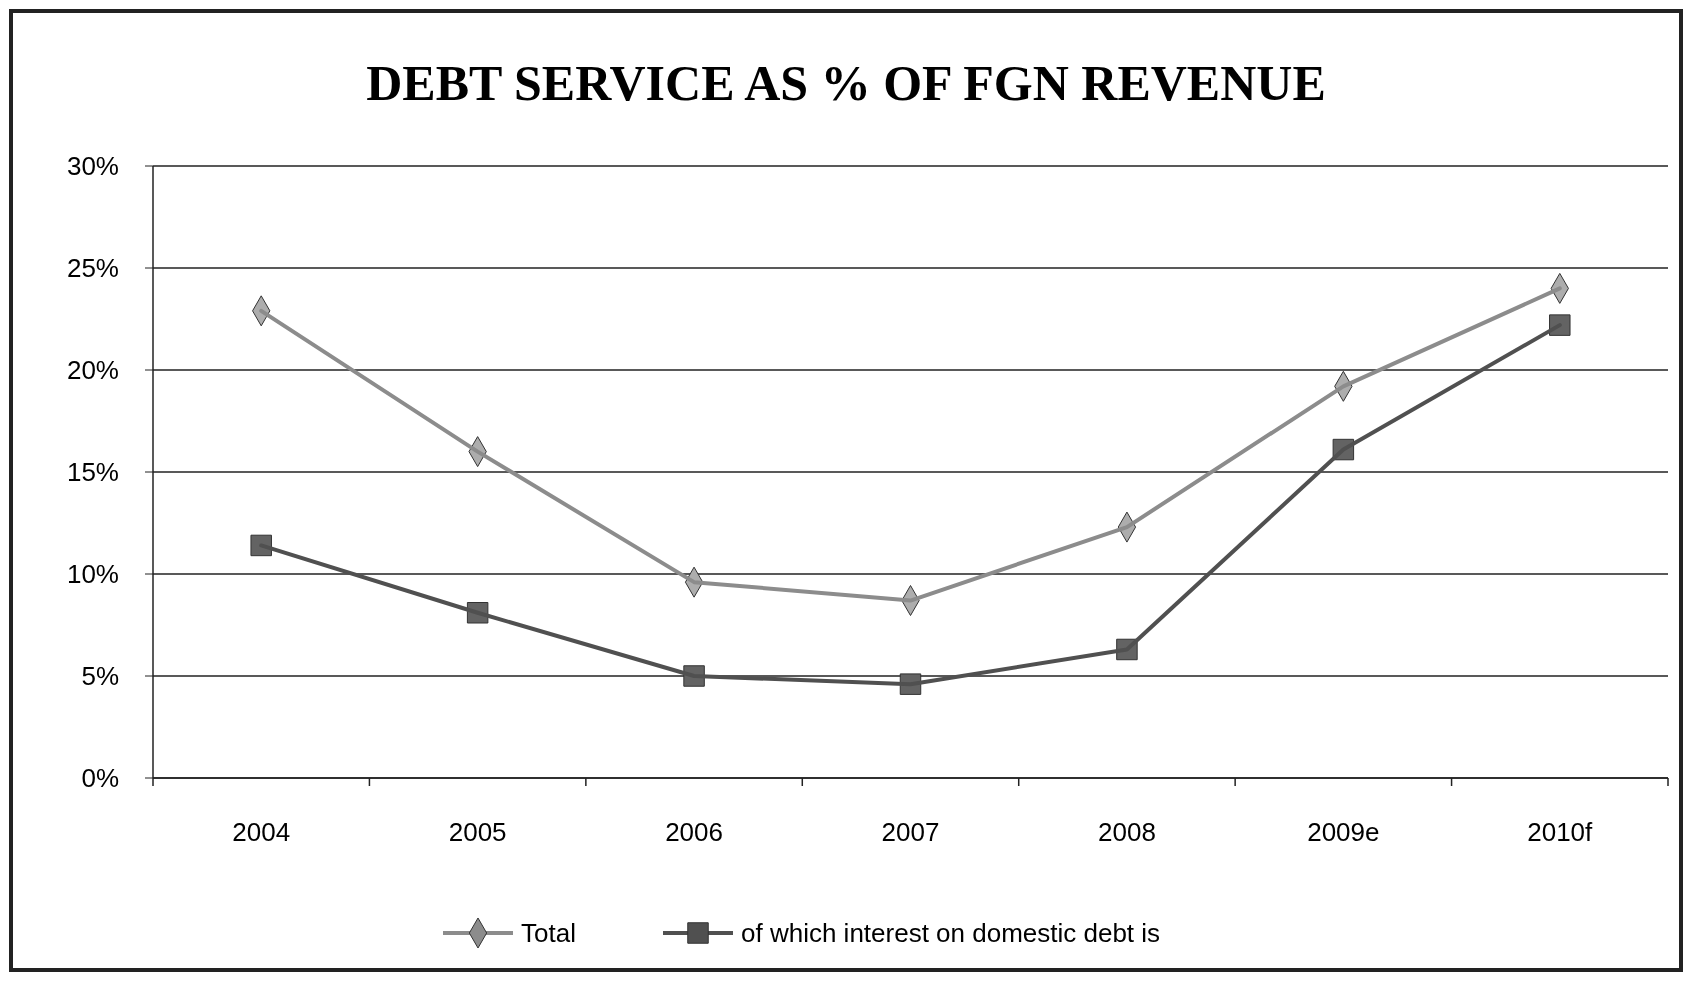  I want to click on y-tick-label: 10%, so click(92, 574).